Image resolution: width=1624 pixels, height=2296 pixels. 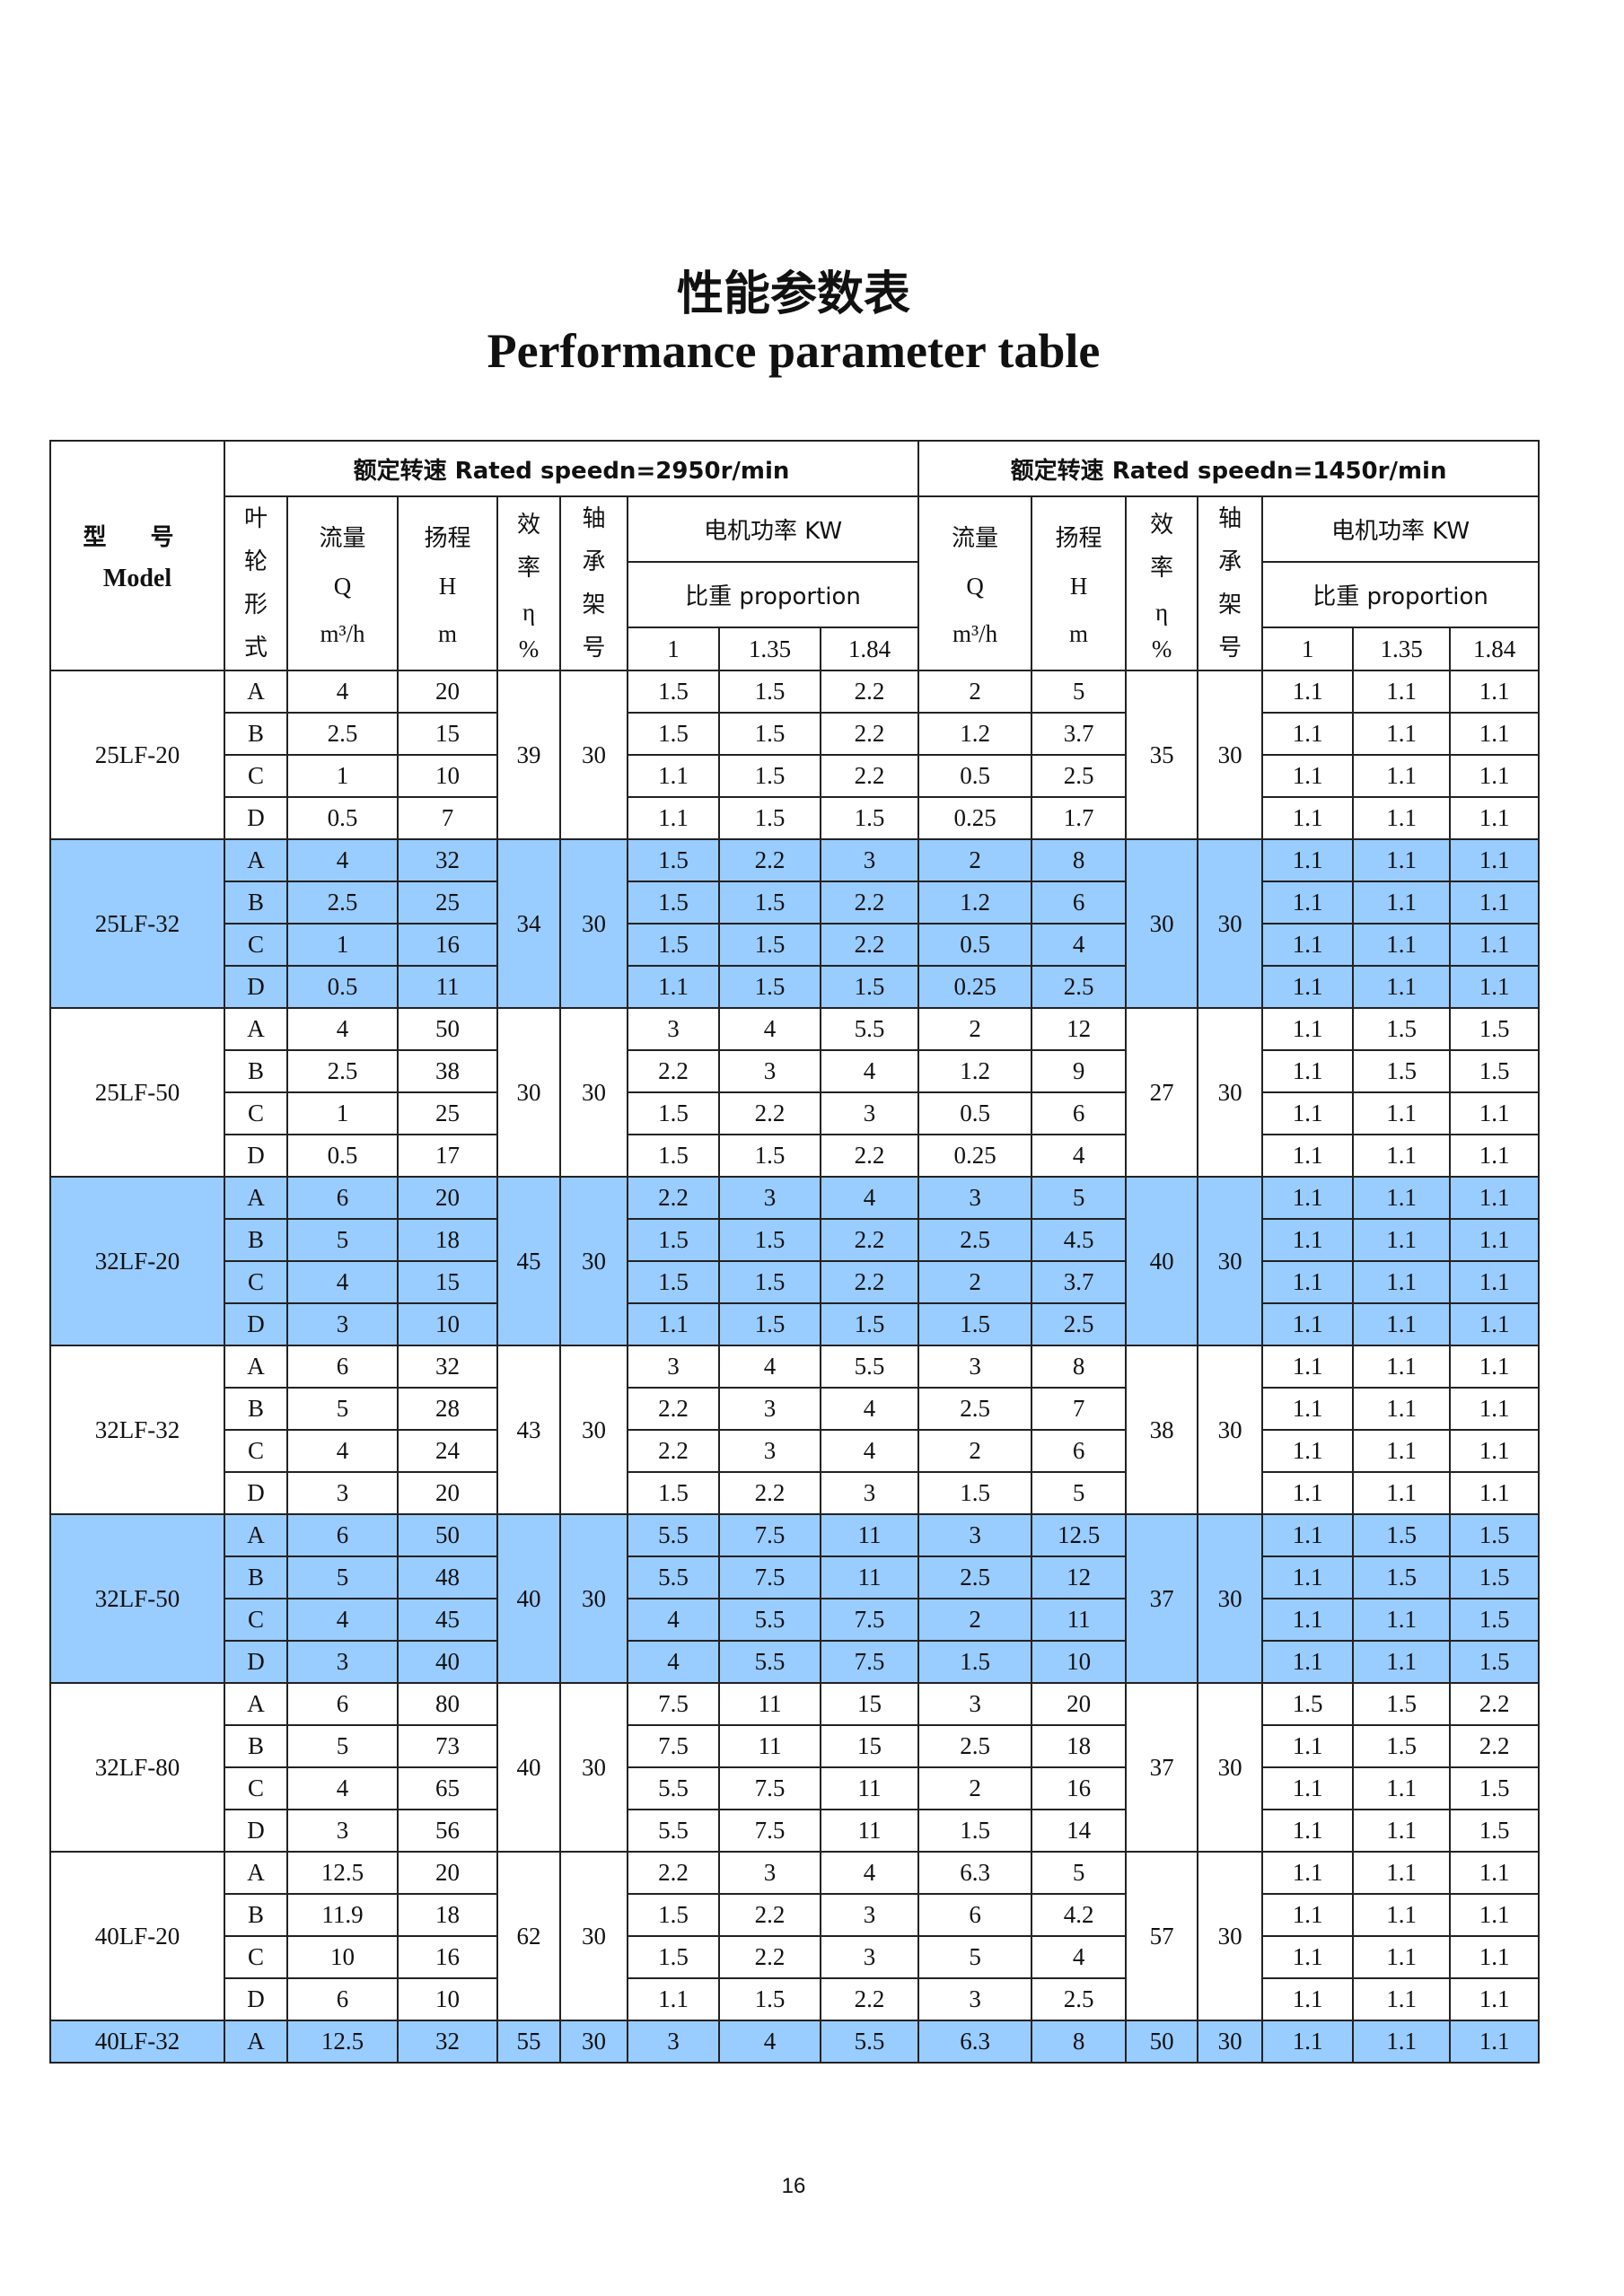 I want to click on power-1-84-cell: 3, so click(x=869, y=1493).